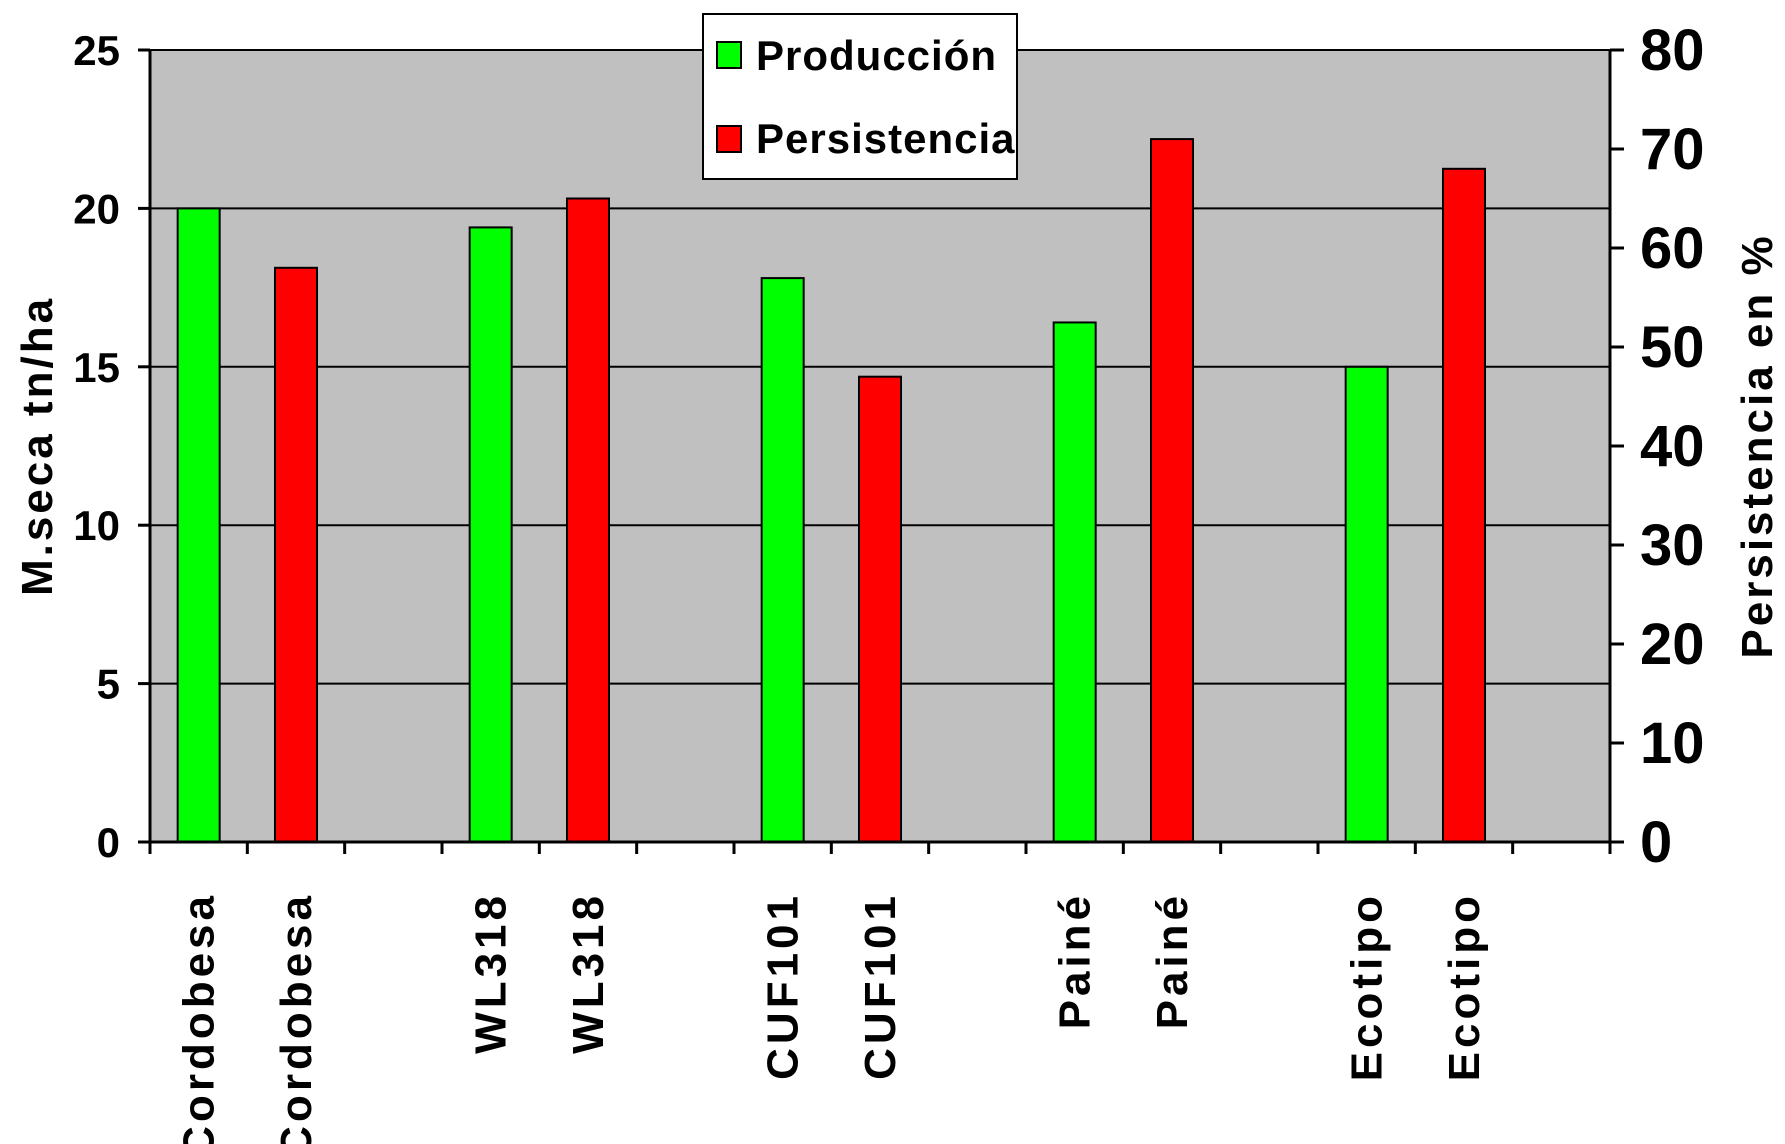 The width and height of the screenshot is (1785, 1144). I want to click on left-axis-ticks: 0 5 10 15 20 25, so click(111, 446).